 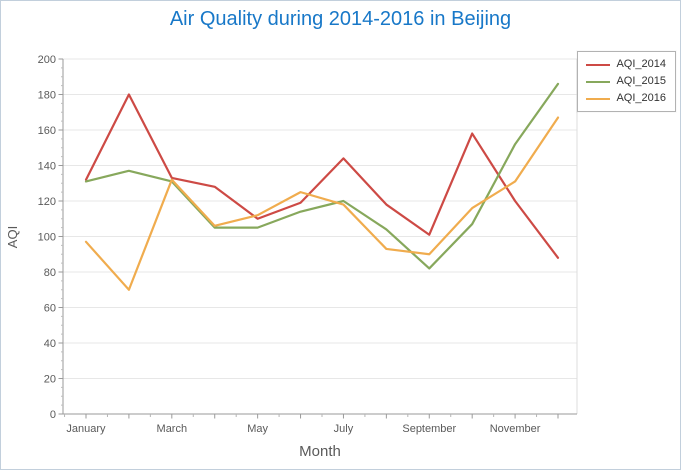 What do you see at coordinates (53, 415) in the screenshot?
I see `svg-text: 0` at bounding box center [53, 415].